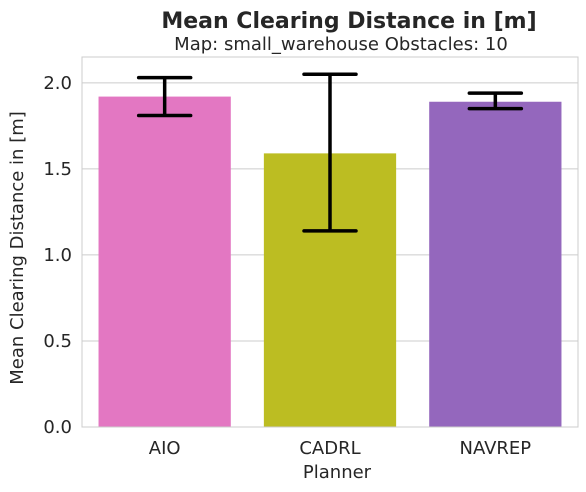 The image size is (586, 492). I want to click on x-tick-label: NAVREP, so click(495, 448).